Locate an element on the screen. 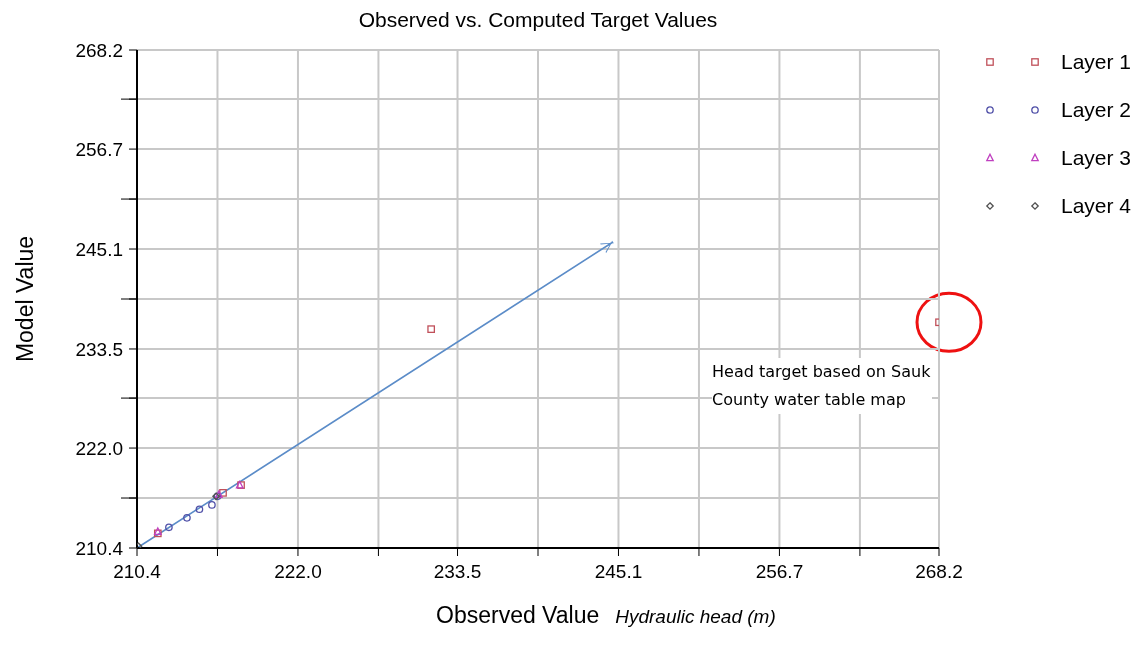 The image size is (1135, 647). x-tick-label: 256.7 is located at coordinates (779, 571).